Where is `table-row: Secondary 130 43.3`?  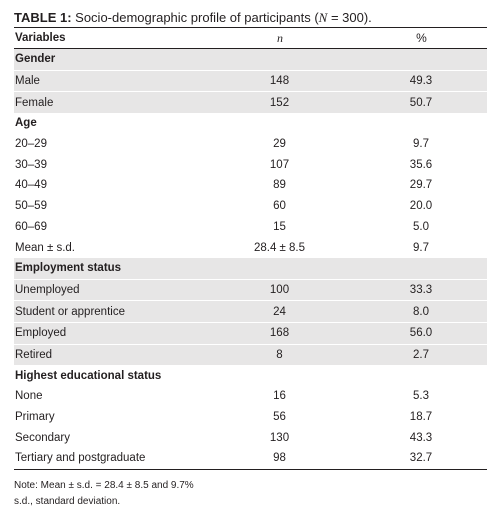
table-row: Secondary 130 43.3 is located at coordinates (250, 437).